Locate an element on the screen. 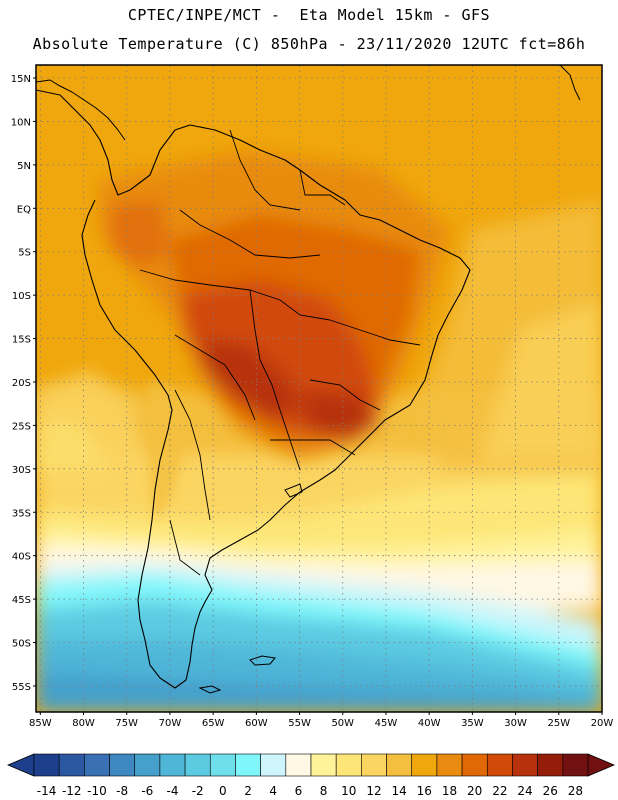  longitude-label: 65W is located at coordinates (213, 723).